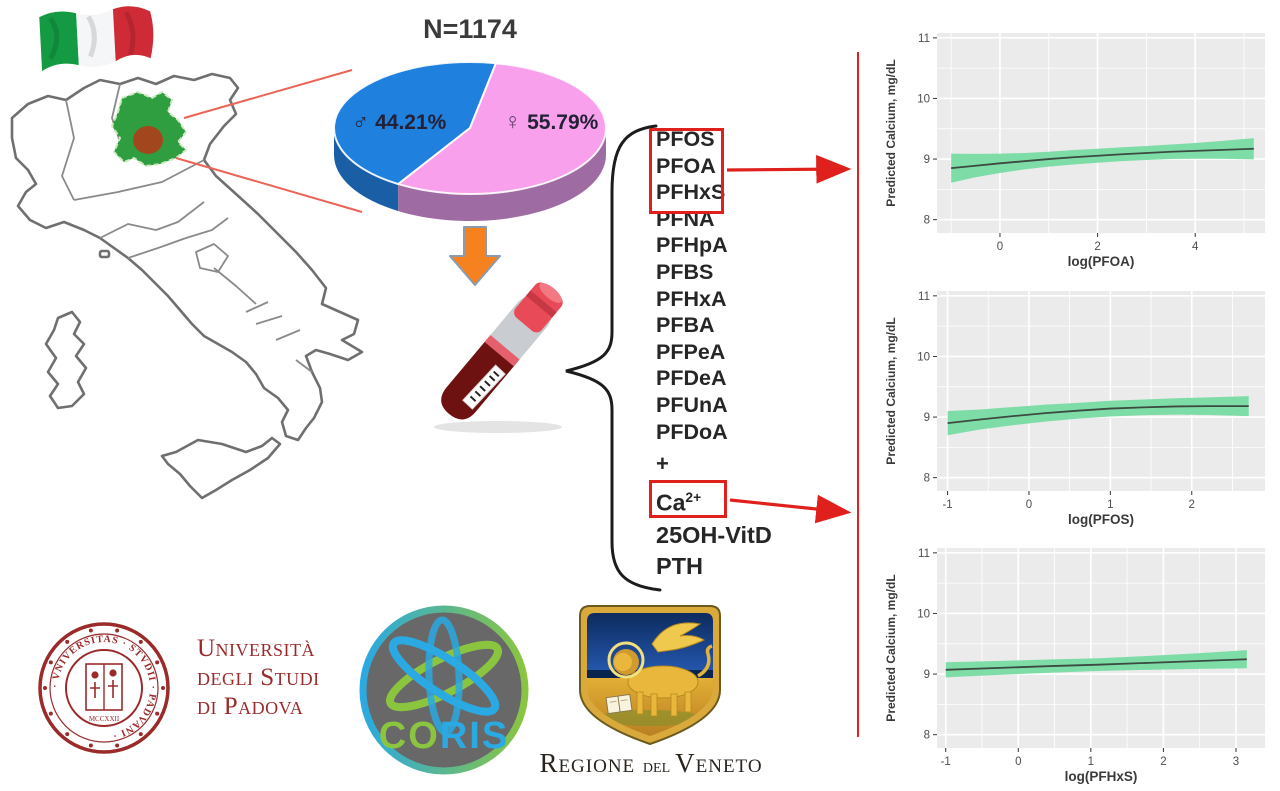 This screenshot has height=791, width=1280. I want to click on coris-atom-icon, so click(444, 676).